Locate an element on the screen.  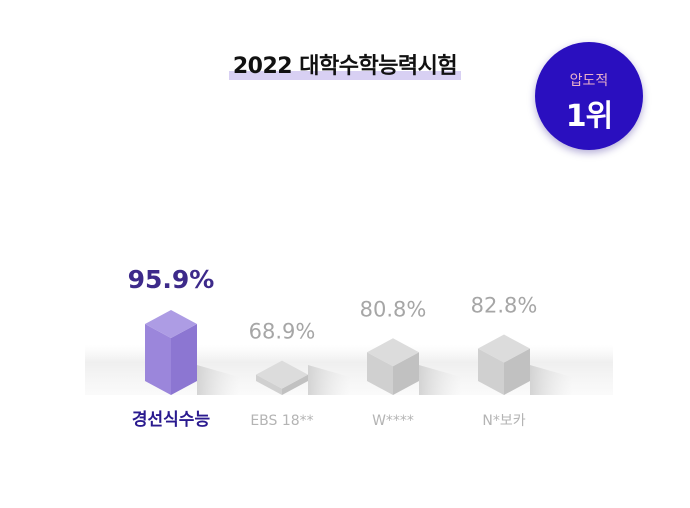
title-wrap: 2022 대학수학능력시험 is located at coordinates (345, 64).